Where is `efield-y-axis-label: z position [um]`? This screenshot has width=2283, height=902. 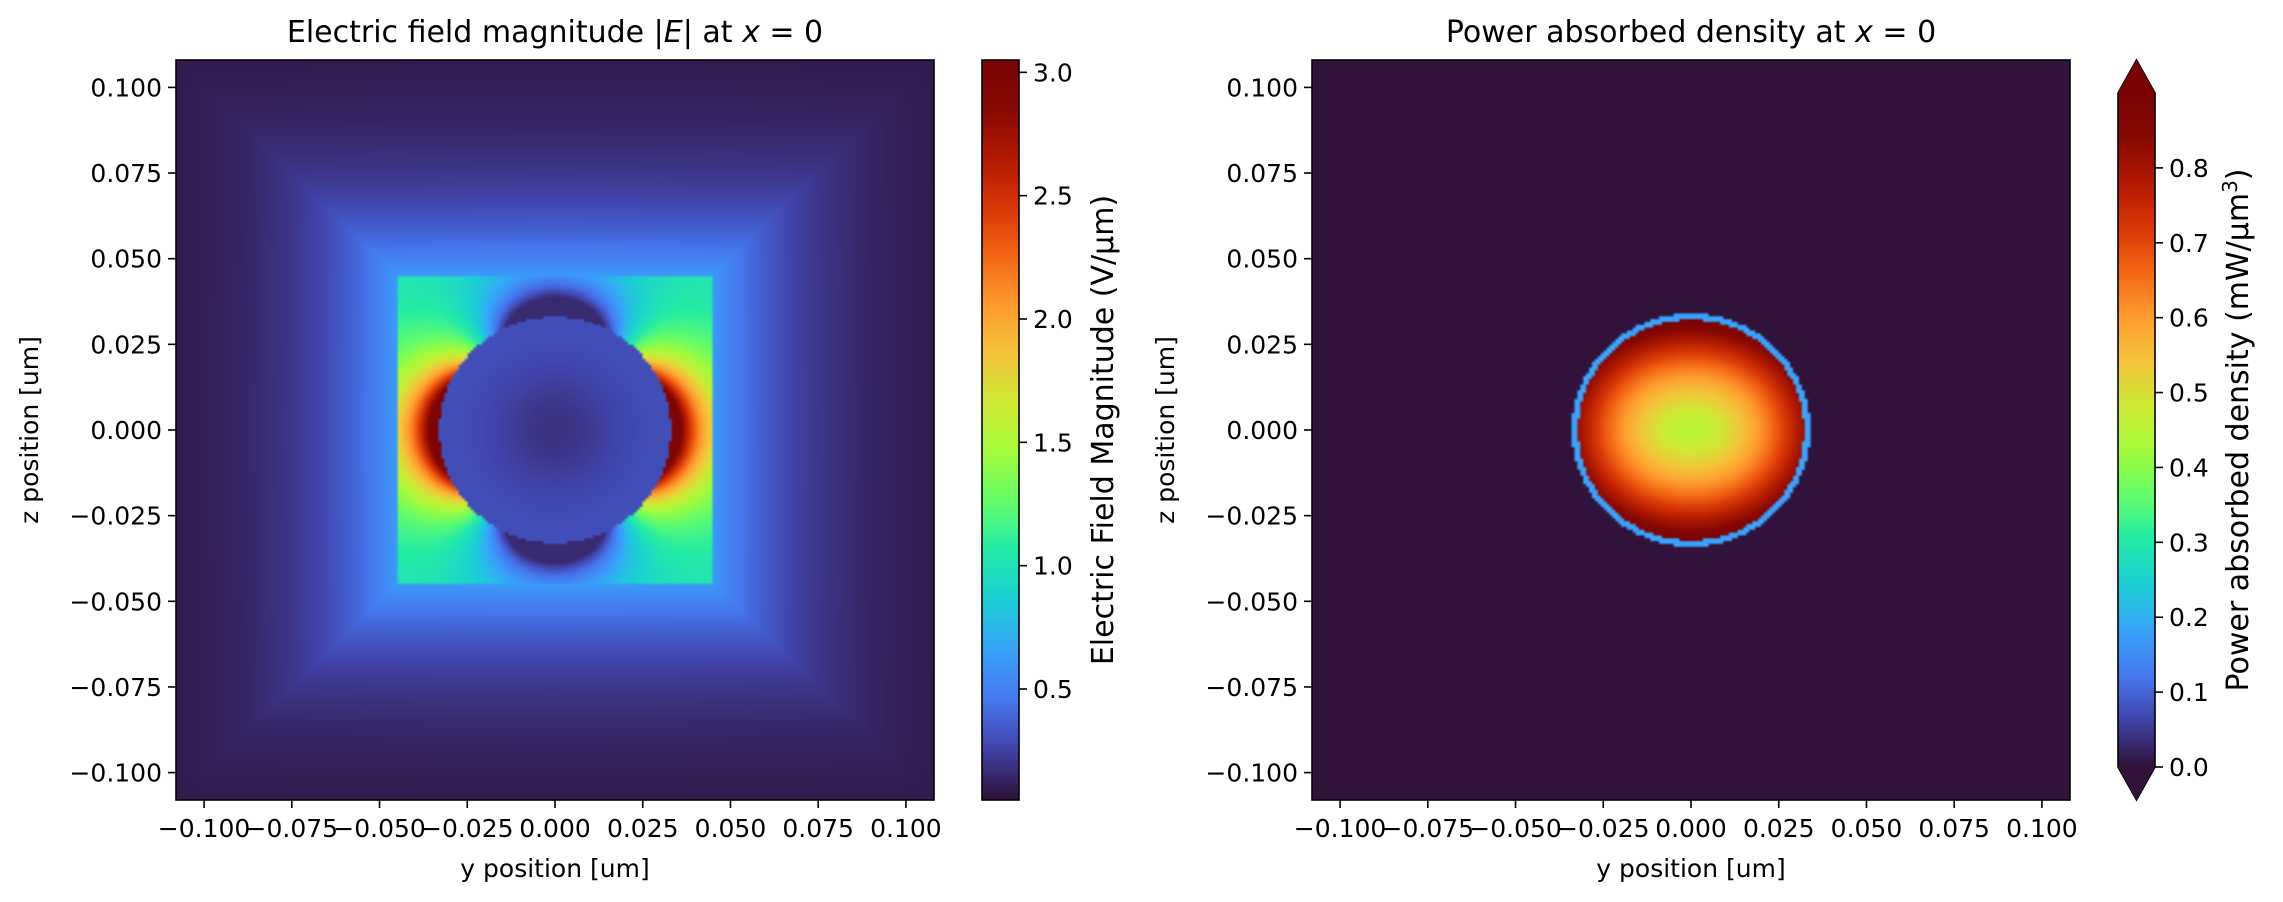
efield-y-axis-label: z position [um] is located at coordinates (29, 430).